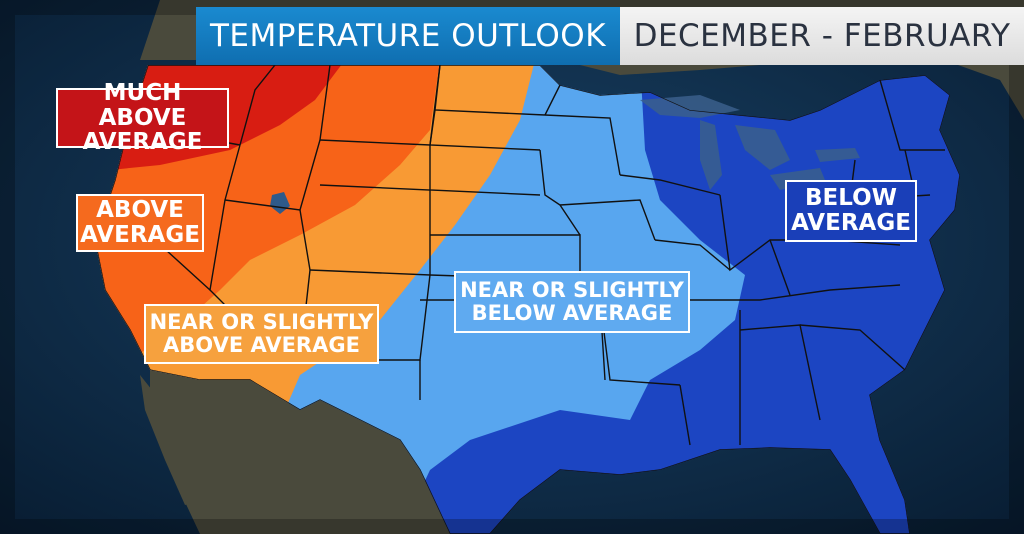  Describe the element at coordinates (851, 211) in the screenshot. I see `label-below-average: BELOW AVERAGE` at that location.